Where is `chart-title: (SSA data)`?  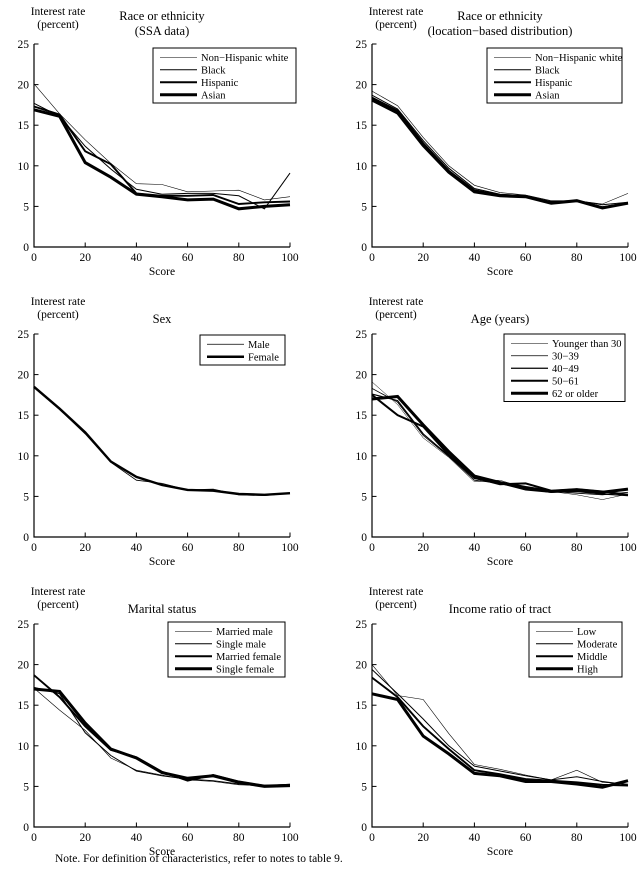
chart-title: (SSA data) is located at coordinates (162, 31).